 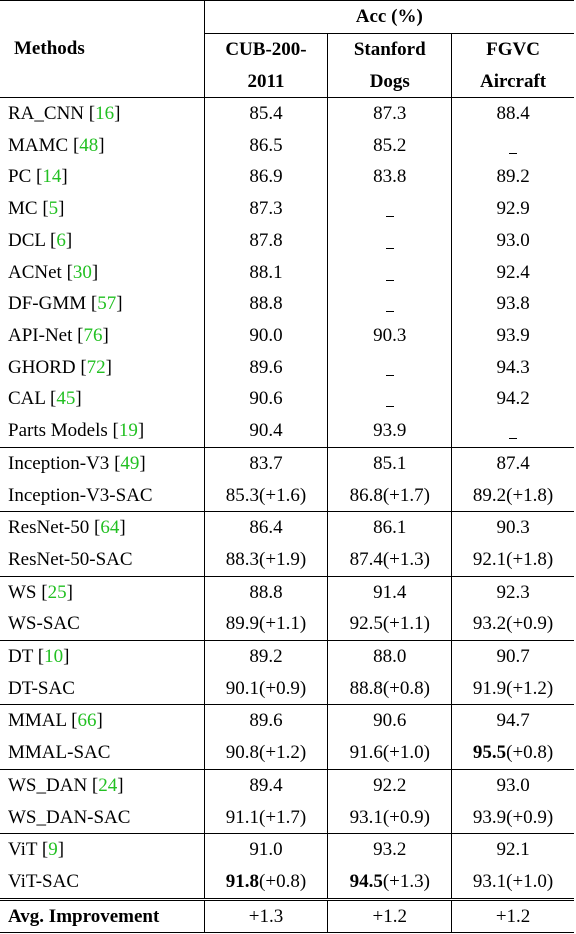 I want to click on aircraft-value: 93.8, so click(x=512, y=304).